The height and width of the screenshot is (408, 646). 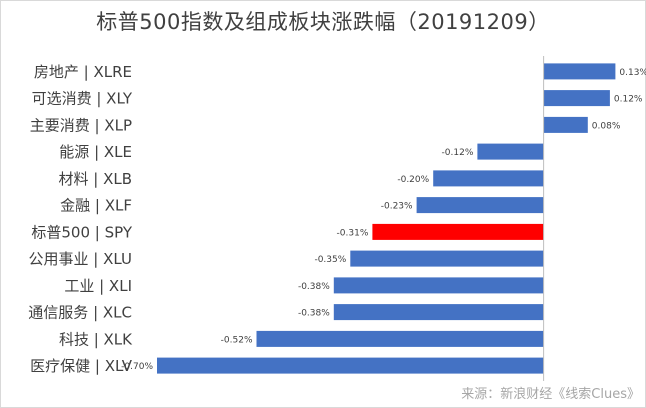 What do you see at coordinates (80, 313) in the screenshot?
I see `category-label-9: 通信服务 | XLC` at bounding box center [80, 313].